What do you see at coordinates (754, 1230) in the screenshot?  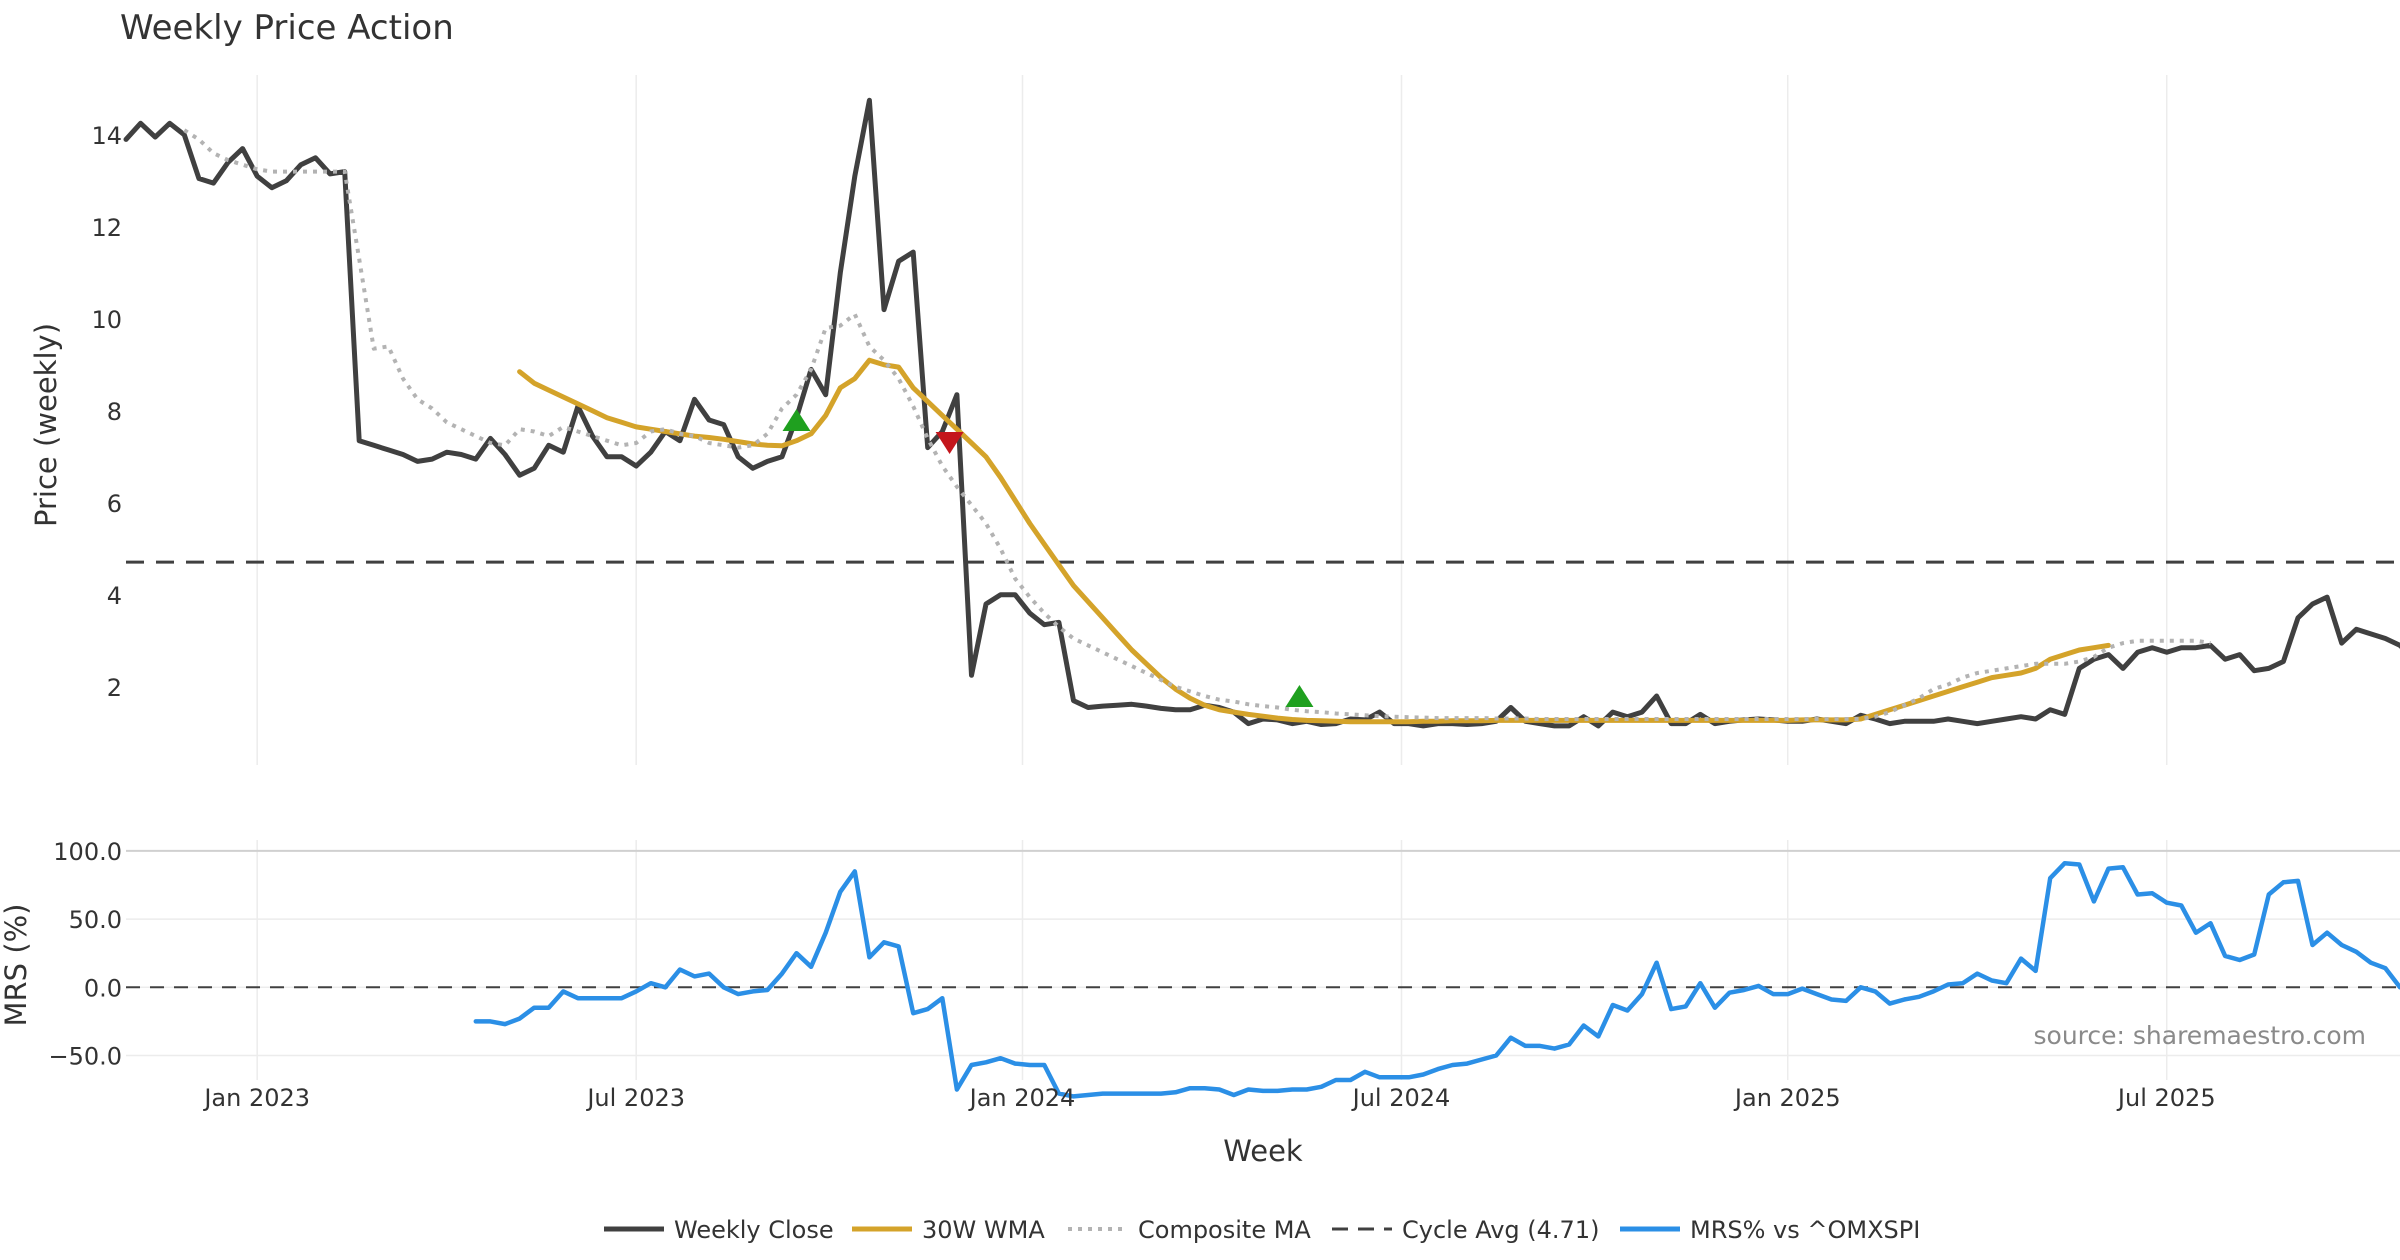 I see `legend-label-weekly-close: Weekly Close` at bounding box center [754, 1230].